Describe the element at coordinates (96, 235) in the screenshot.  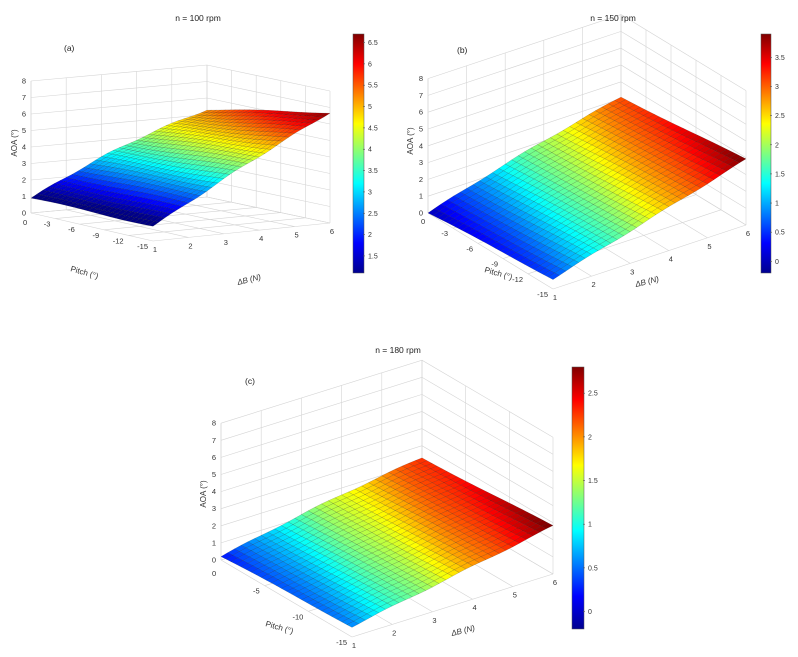
I see `panel-a-pitch-ticks: -3 -6 -9 -12 -15` at that location.